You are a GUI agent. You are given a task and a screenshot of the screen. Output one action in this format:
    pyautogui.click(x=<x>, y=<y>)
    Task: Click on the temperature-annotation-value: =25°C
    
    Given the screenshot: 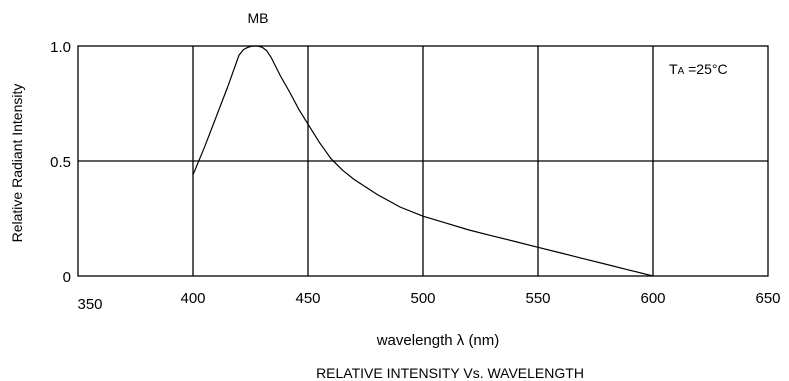 What is the action you would take?
    pyautogui.click(x=705, y=69)
    